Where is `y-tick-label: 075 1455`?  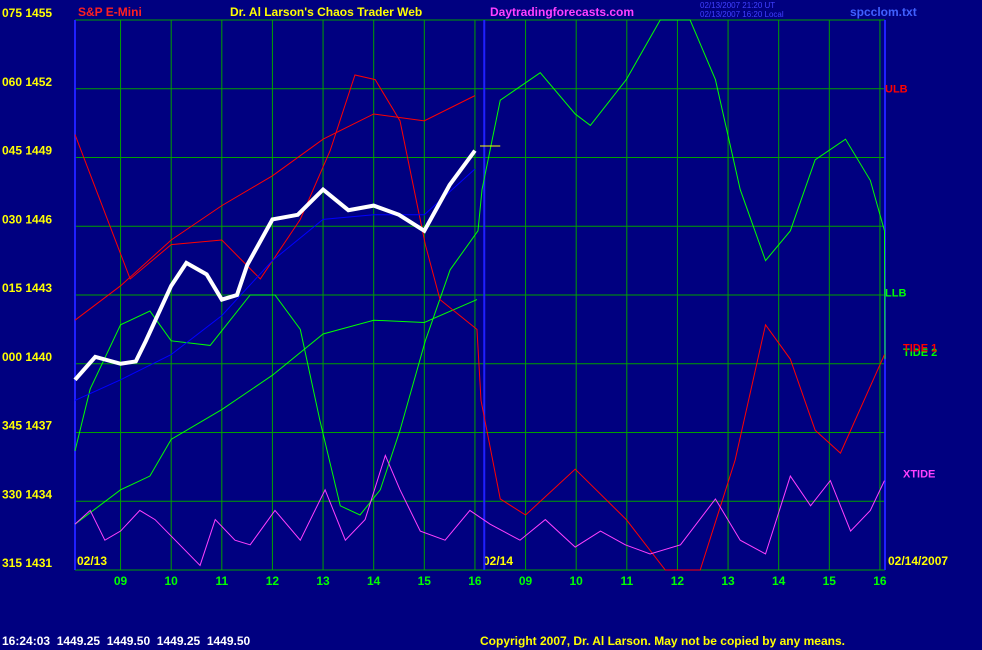
y-tick-label: 075 1455 is located at coordinates (27, 13).